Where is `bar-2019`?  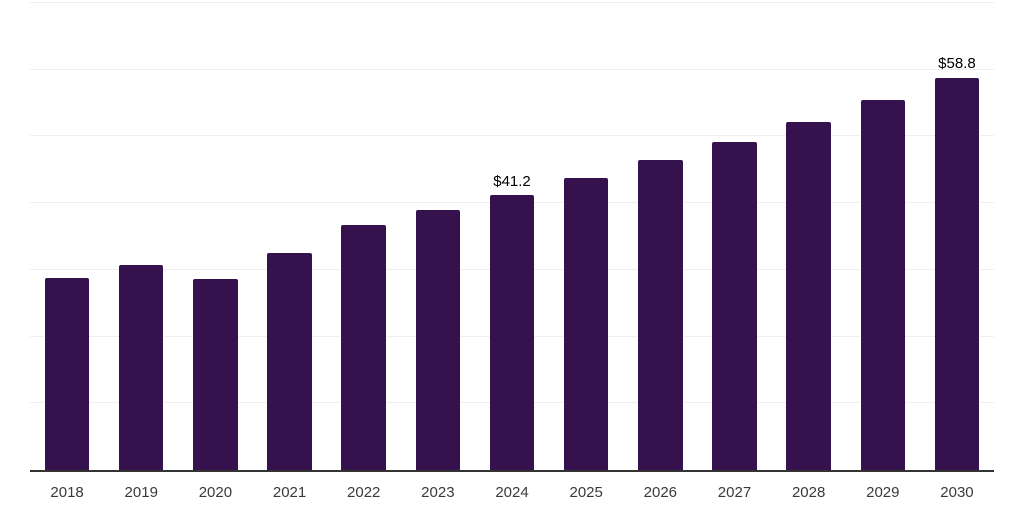
bar-2019 is located at coordinates (141, 367).